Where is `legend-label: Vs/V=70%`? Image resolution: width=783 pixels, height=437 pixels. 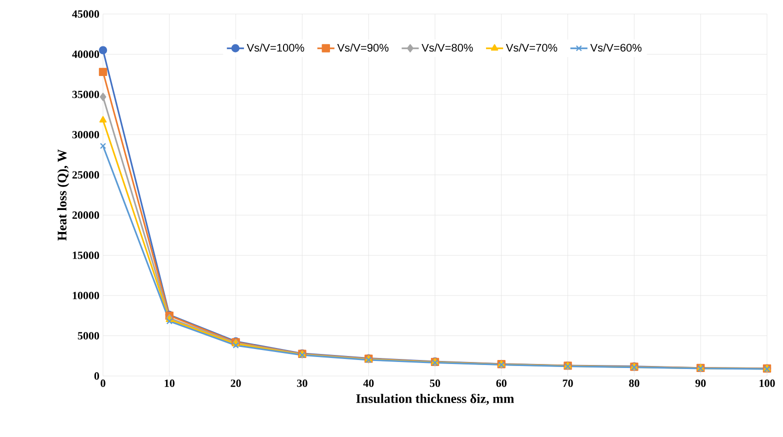 legend-label: Vs/V=70% is located at coordinates (532, 48).